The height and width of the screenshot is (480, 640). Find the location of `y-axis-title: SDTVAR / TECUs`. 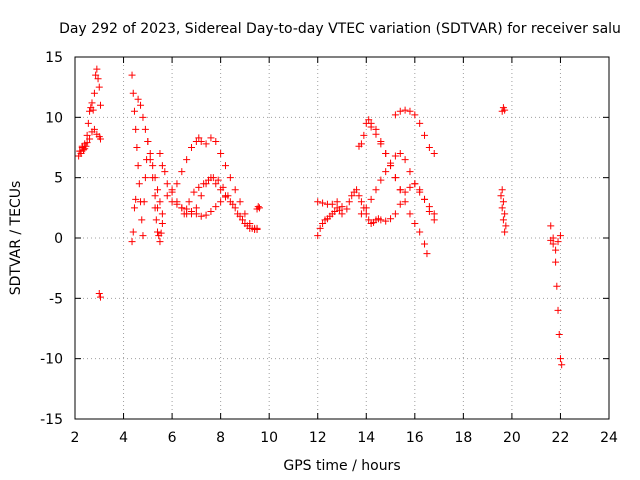

y-axis-title: SDTVAR / TECUs is located at coordinates (16, 238).